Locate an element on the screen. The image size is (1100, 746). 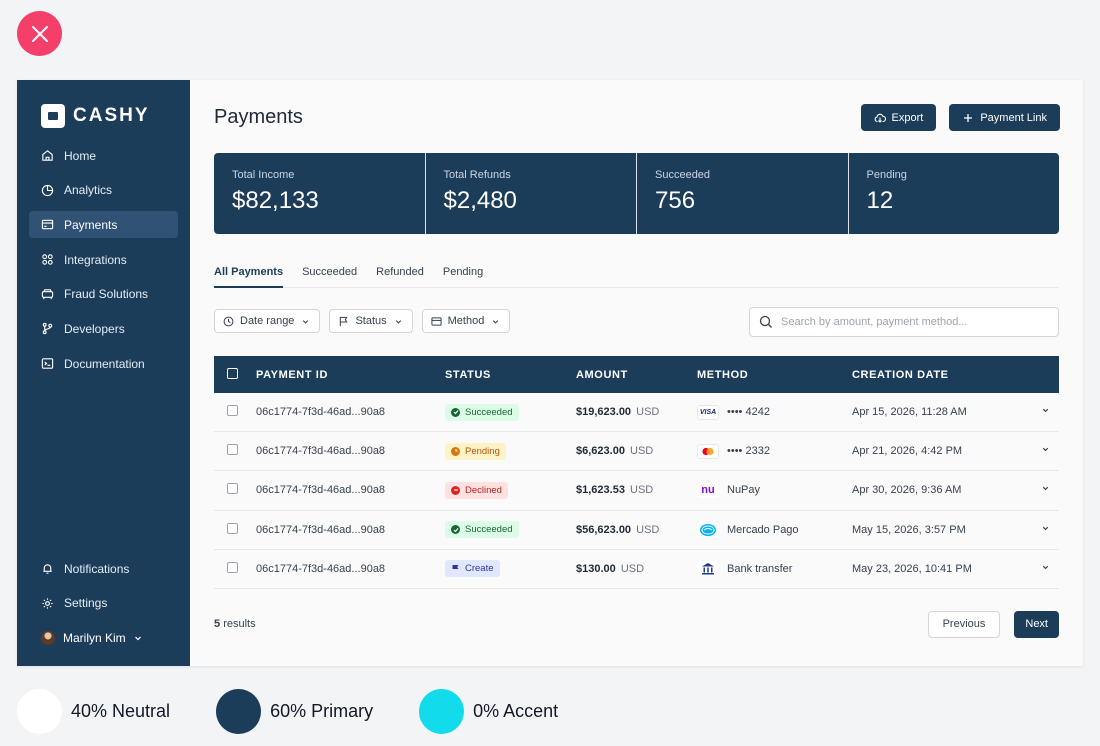
date-range-filter: Date range is located at coordinates (267, 321).